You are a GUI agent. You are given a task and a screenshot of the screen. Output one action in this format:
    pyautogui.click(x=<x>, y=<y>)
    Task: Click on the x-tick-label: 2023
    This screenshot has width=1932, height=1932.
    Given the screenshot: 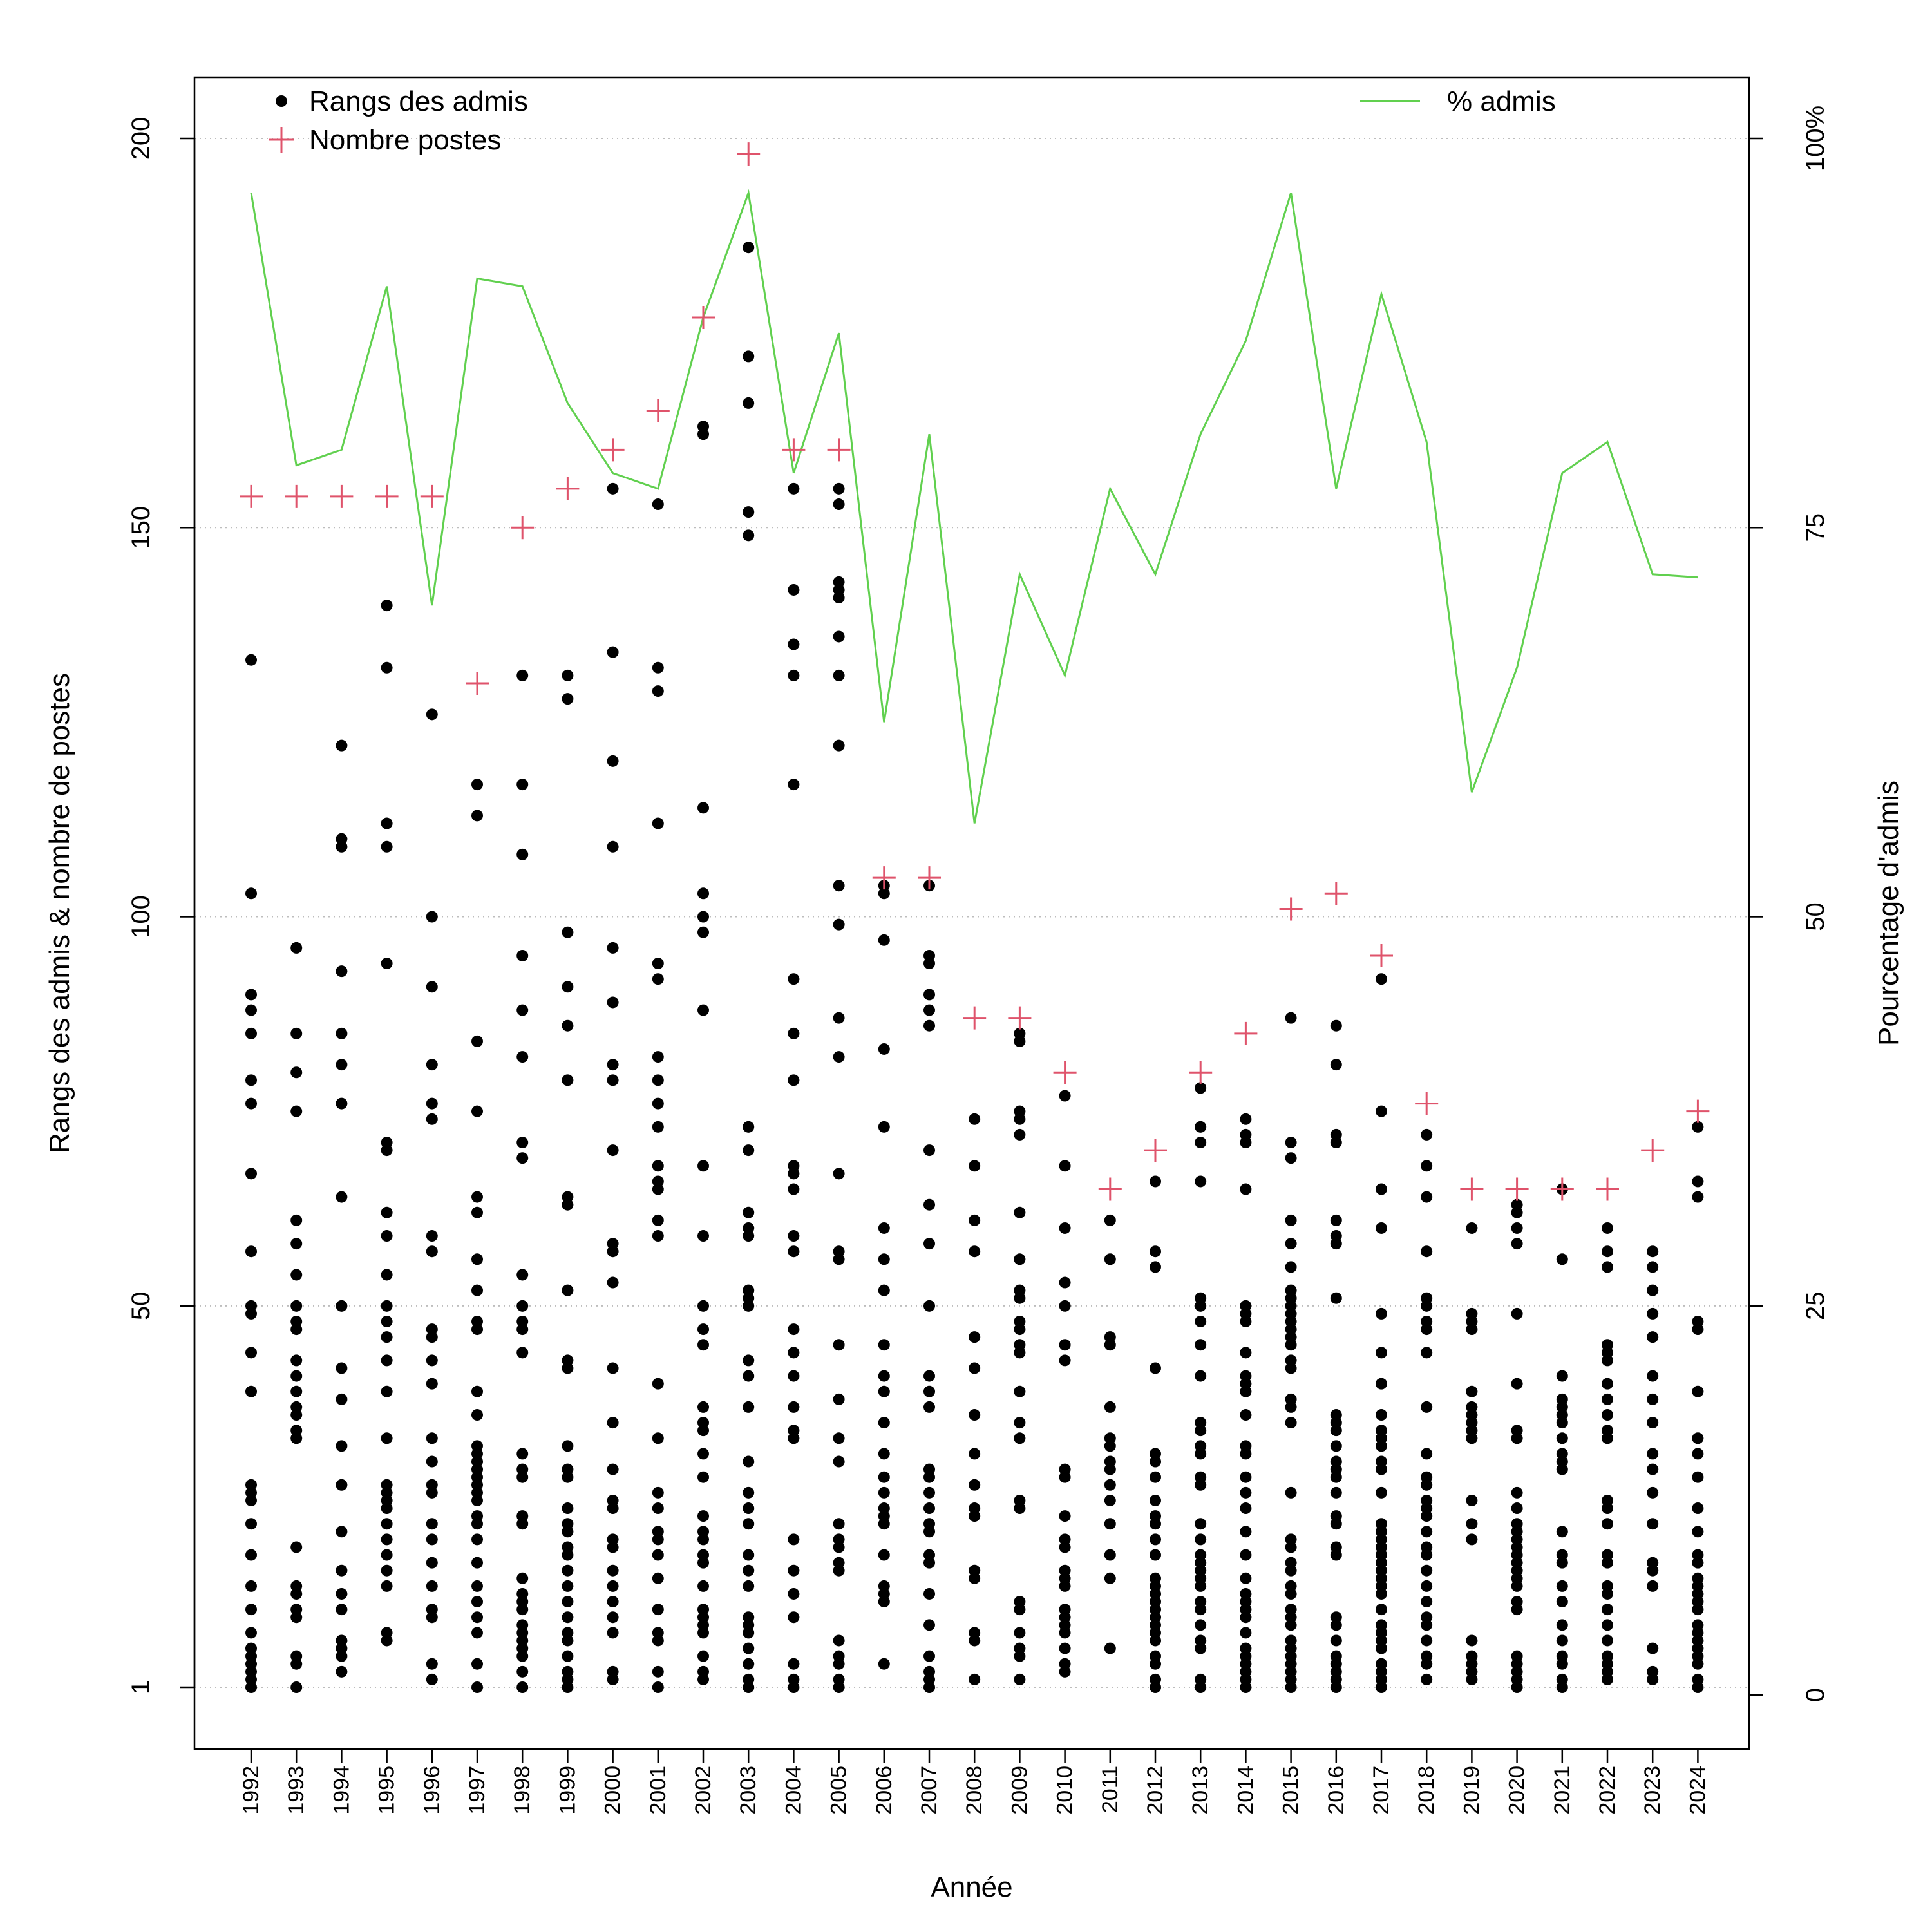 What is the action you would take?
    pyautogui.click(x=1653, y=1791)
    